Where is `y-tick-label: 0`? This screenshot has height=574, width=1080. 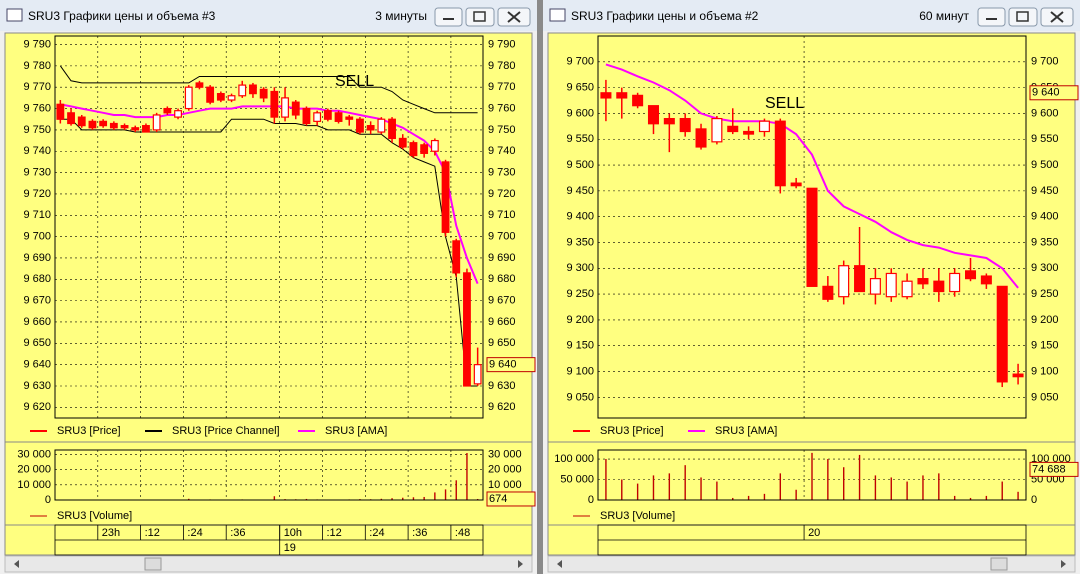 y-tick-label: 0 is located at coordinates (1034, 500).